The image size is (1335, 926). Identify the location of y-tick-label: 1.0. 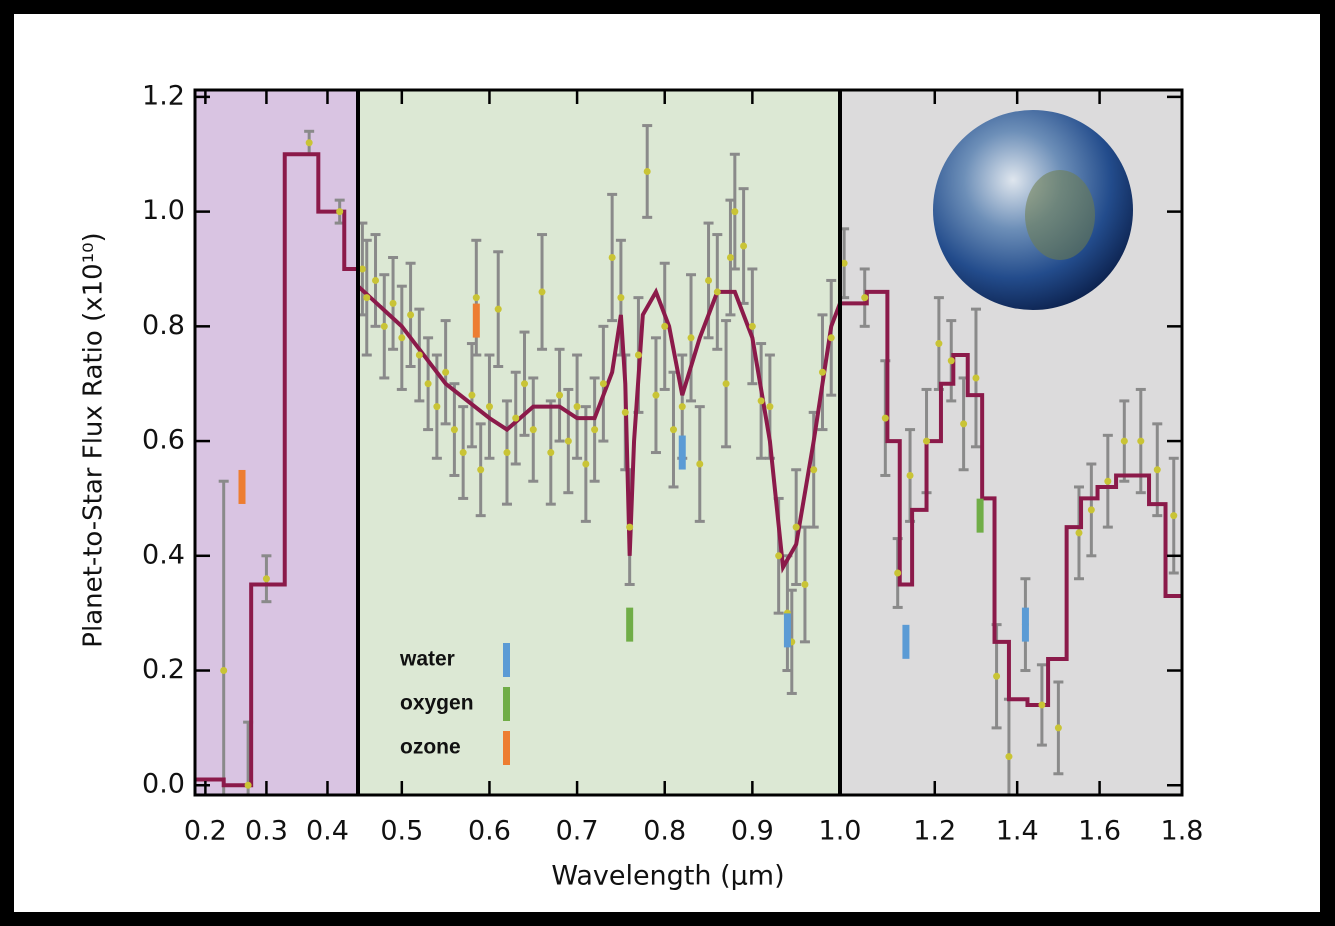
(163, 210).